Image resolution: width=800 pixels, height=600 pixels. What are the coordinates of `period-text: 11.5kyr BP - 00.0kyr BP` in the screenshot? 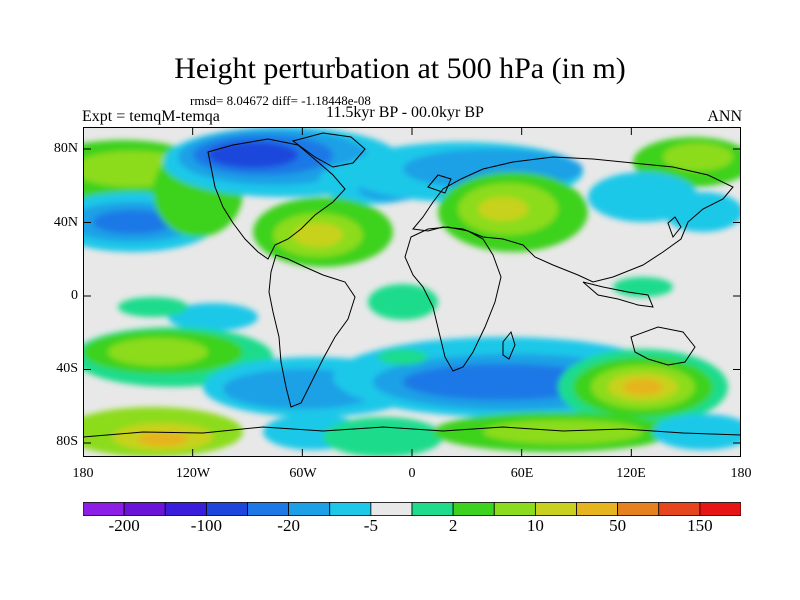 It's located at (405, 112).